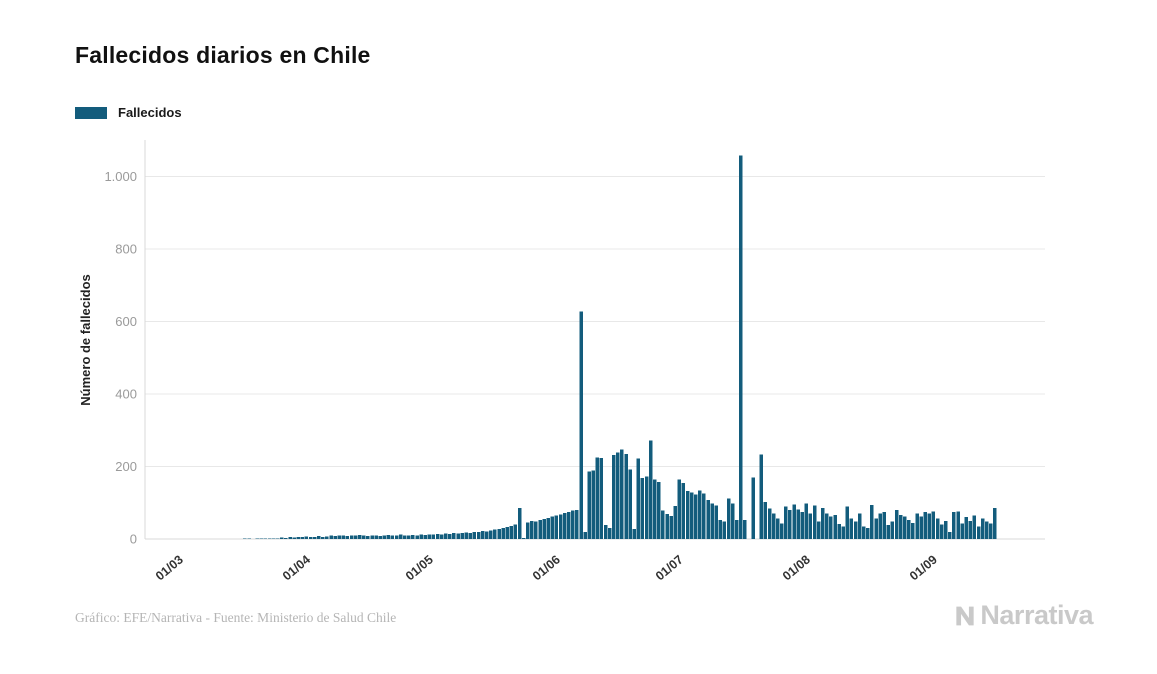  What do you see at coordinates (419, 567) in the screenshot?
I see `x-tick-label: 01/05` at bounding box center [419, 567].